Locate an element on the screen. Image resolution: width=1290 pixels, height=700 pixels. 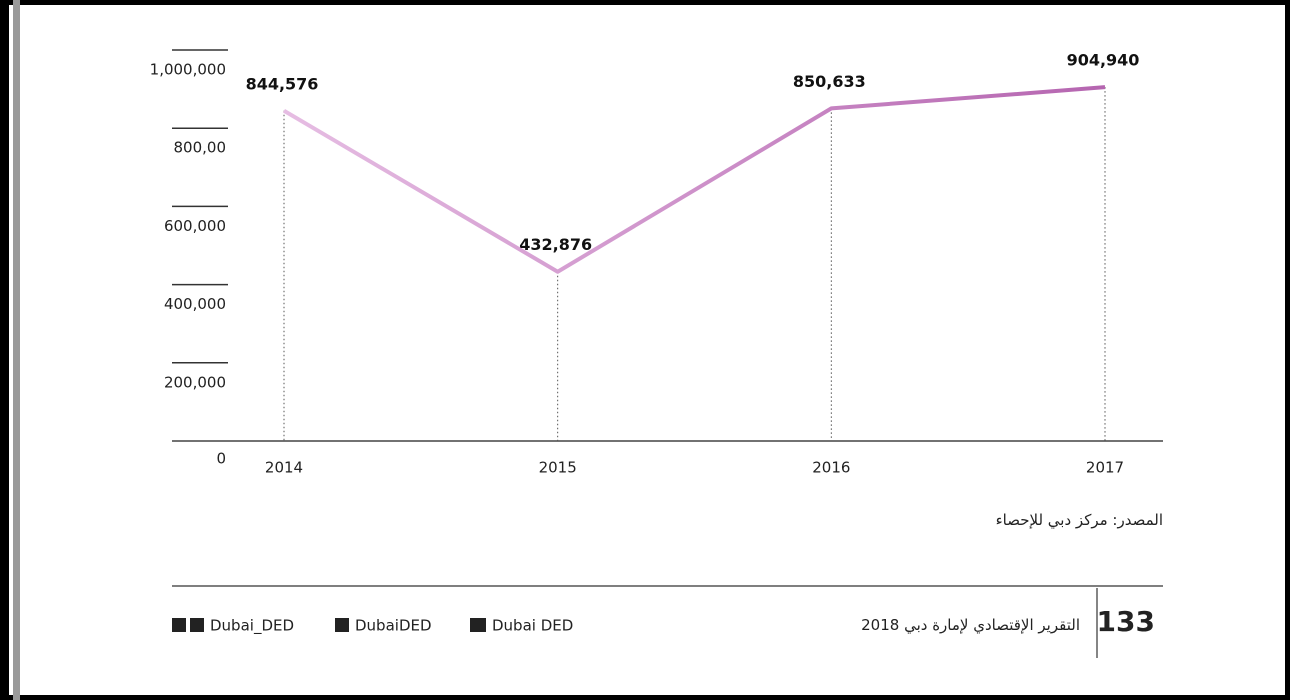
x-tick-label: 2015 is located at coordinates (558, 468).